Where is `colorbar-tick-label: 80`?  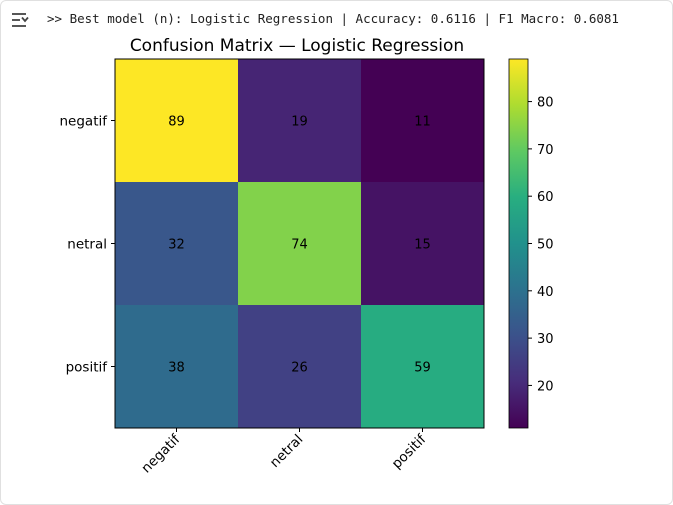
colorbar-tick-label: 80 is located at coordinates (545, 103).